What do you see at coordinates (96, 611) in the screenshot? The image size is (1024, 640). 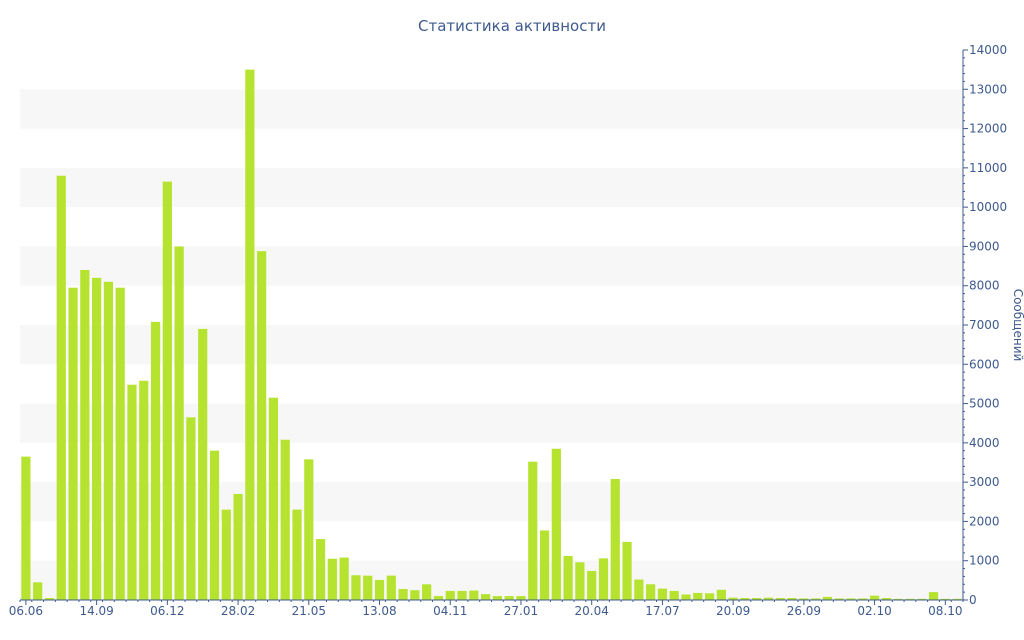 I see `x-tick-label: 14.09` at bounding box center [96, 611].